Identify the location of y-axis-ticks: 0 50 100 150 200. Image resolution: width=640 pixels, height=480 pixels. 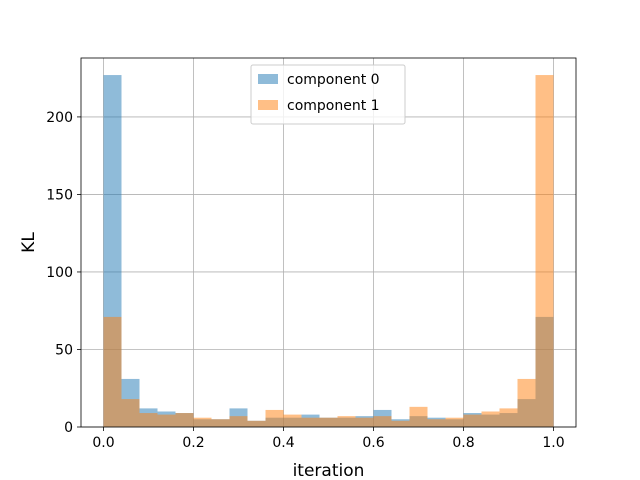
(63, 273).